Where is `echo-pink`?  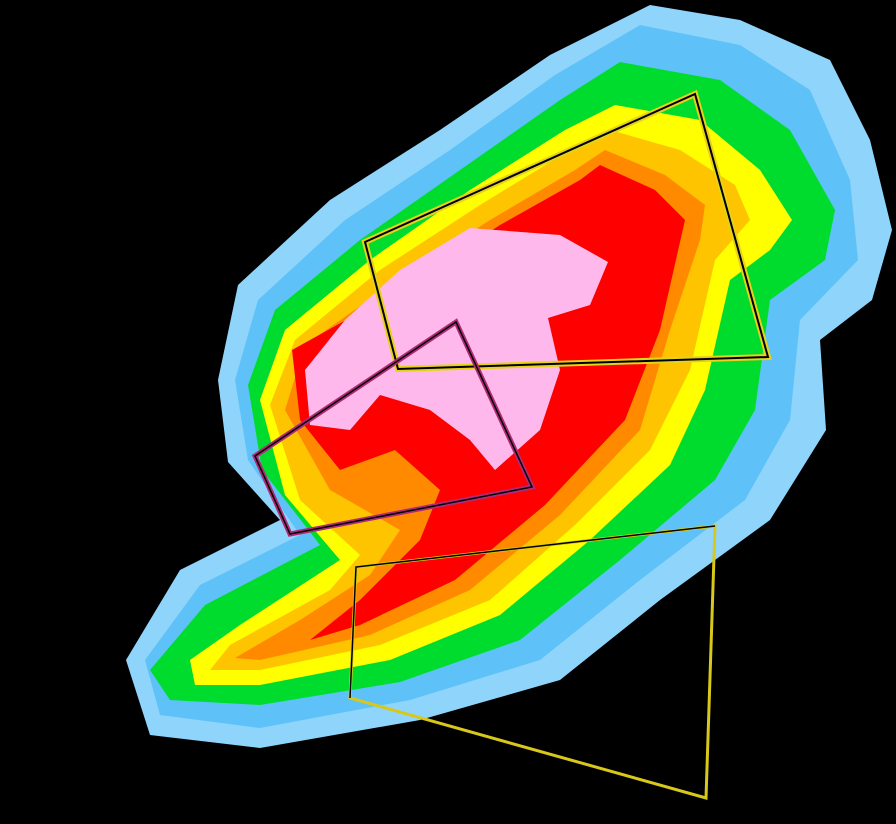 echo-pink is located at coordinates (456, 349).